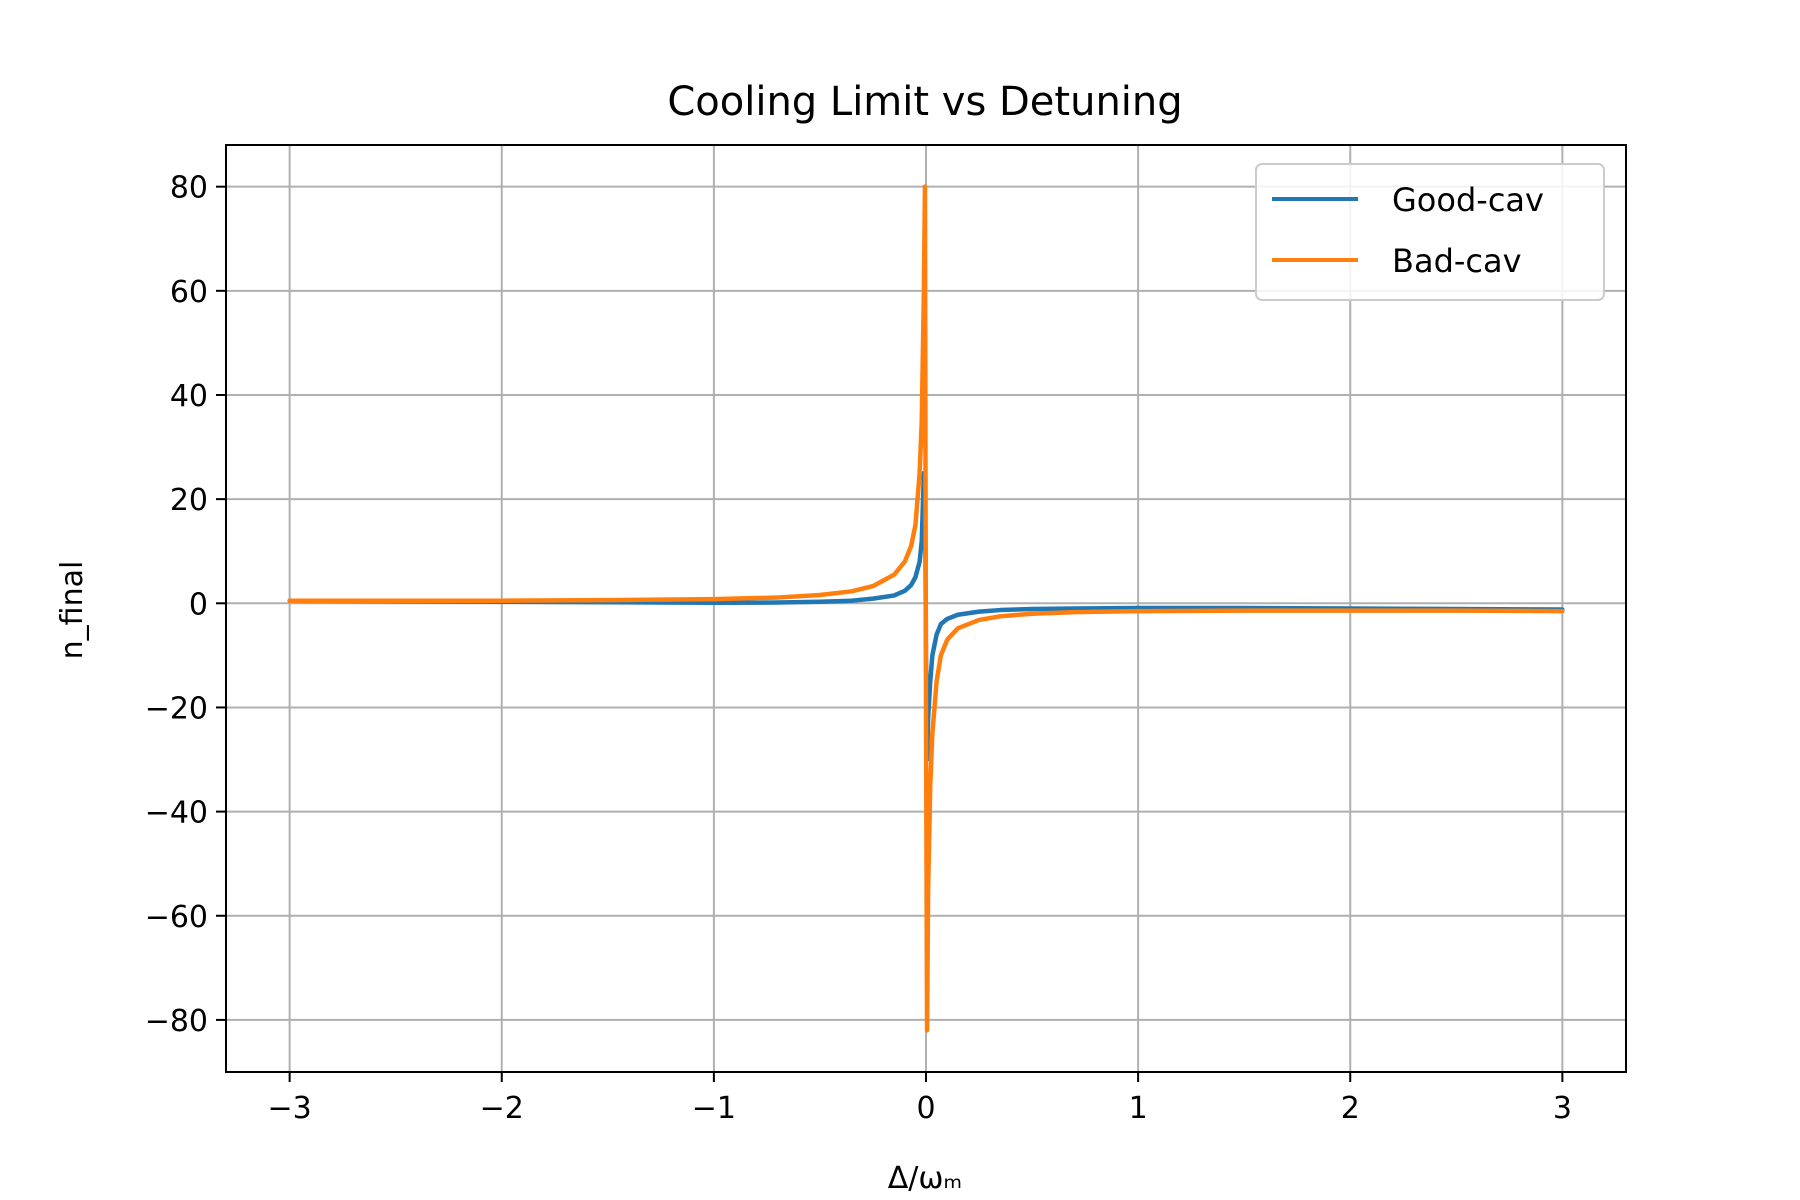  I want to click on y-tick-label: 60, so click(189, 292).